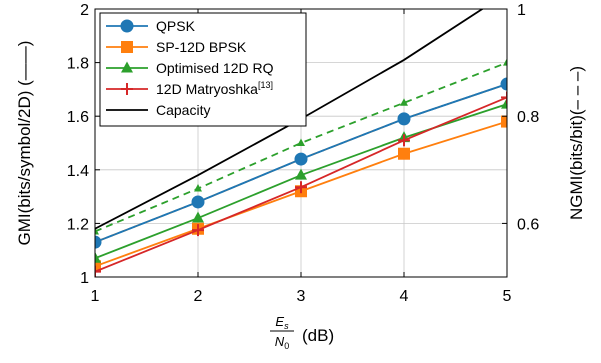  I want to click on x-tick-label-4: 4, so click(404, 296).